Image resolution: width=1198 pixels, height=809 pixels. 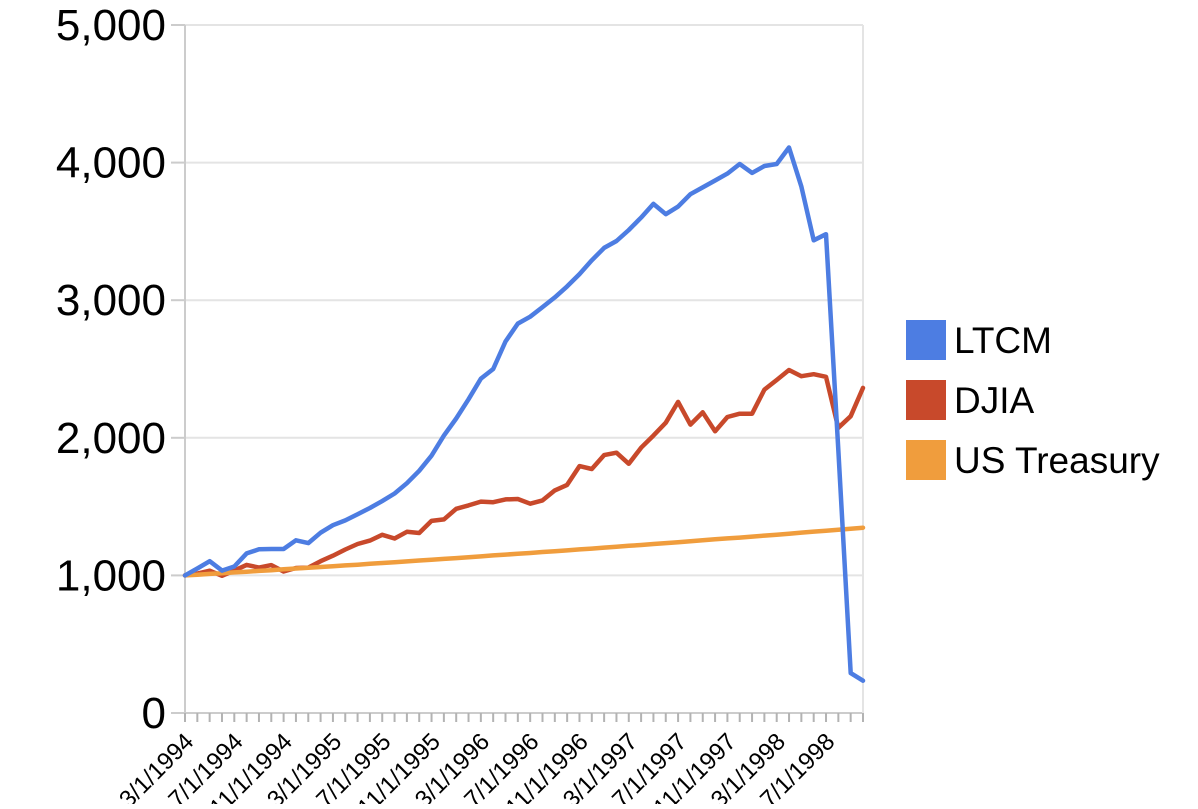 I want to click on legend-swatch-us-treasury, so click(x=926, y=460).